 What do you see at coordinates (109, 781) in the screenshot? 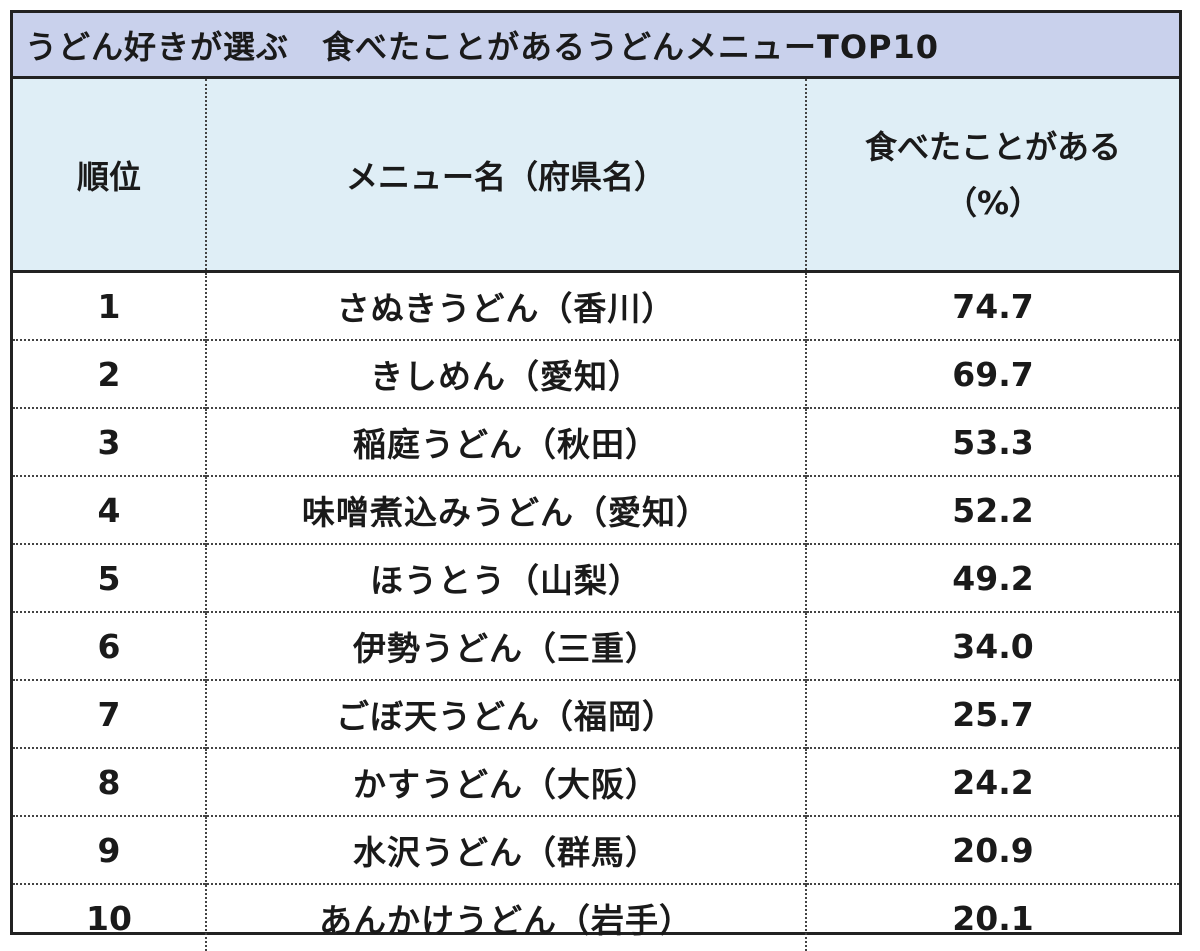
I see `rank-cell: 8` at bounding box center [109, 781].